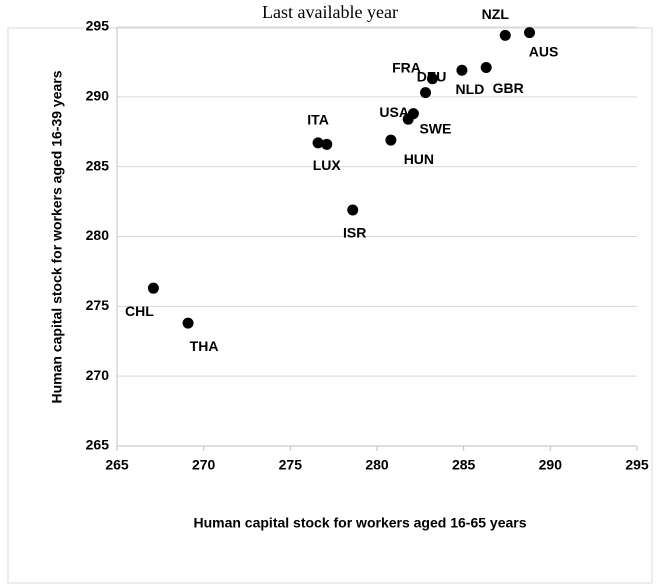  I want to click on point-label: GBR, so click(508, 88).